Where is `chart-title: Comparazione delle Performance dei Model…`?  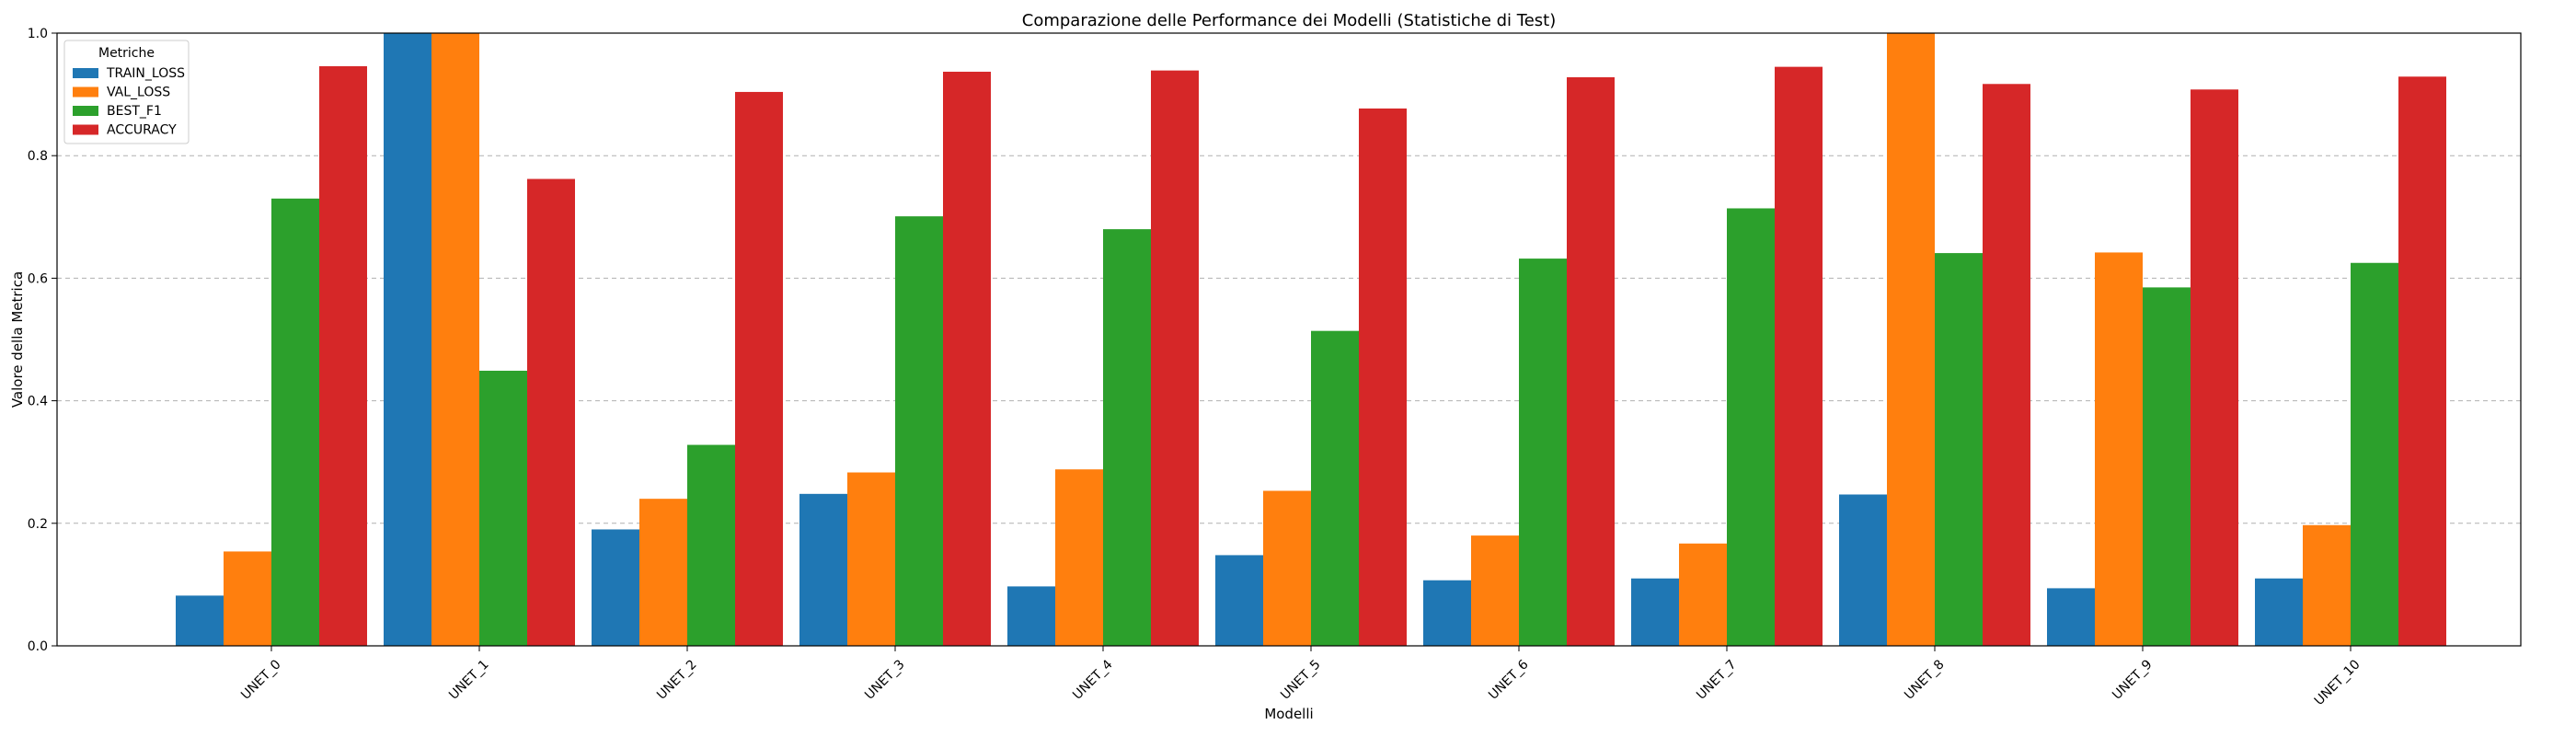
chart-title: Comparazione delle Performance dei Model… is located at coordinates (1289, 20).